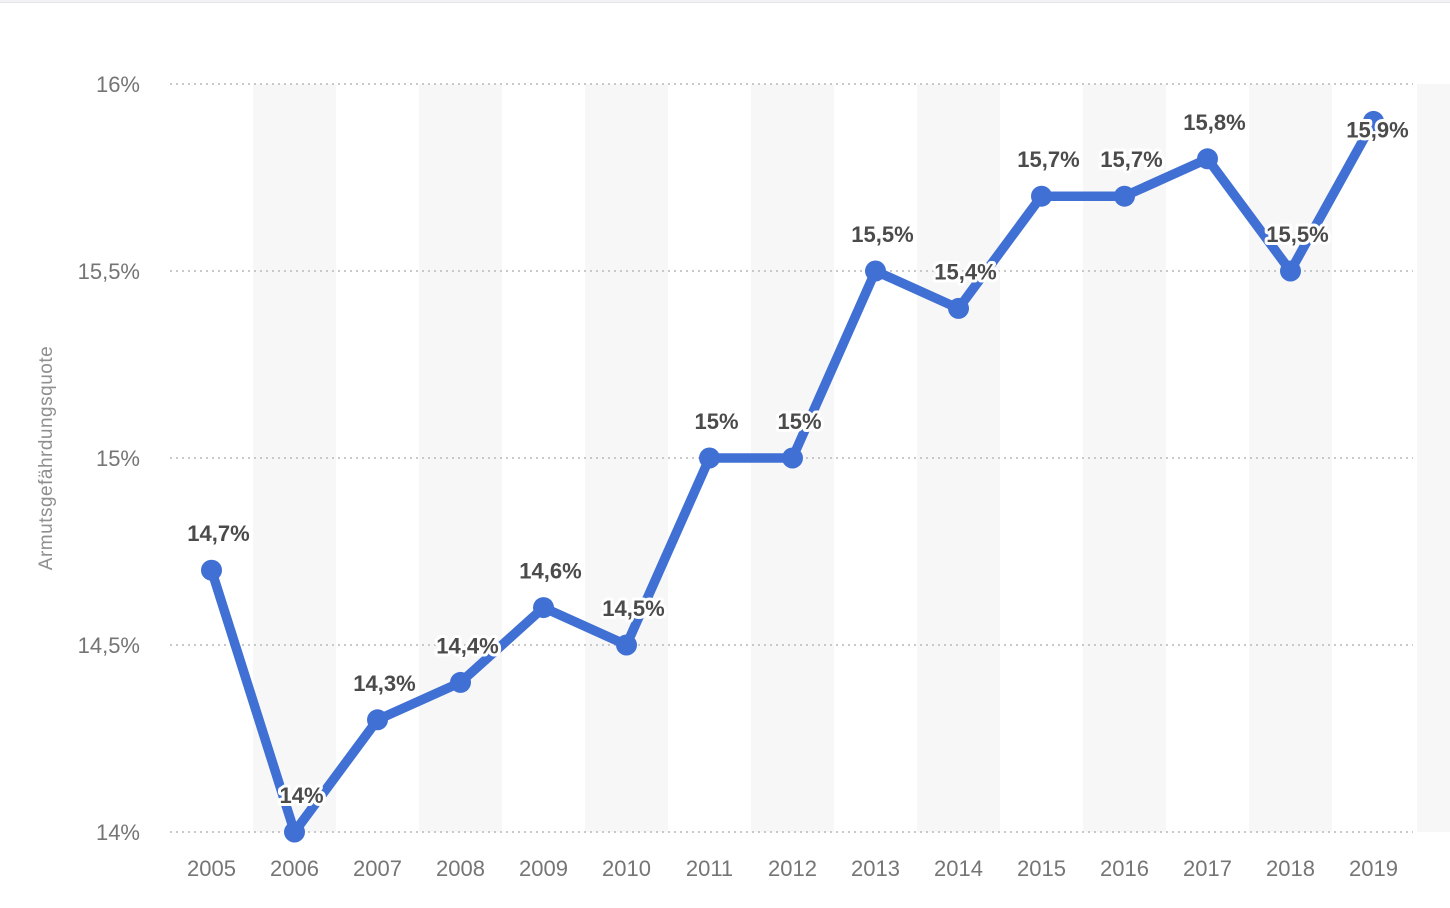 This screenshot has width=1450, height=908. I want to click on data-point-label: 14,3%, so click(384, 683).